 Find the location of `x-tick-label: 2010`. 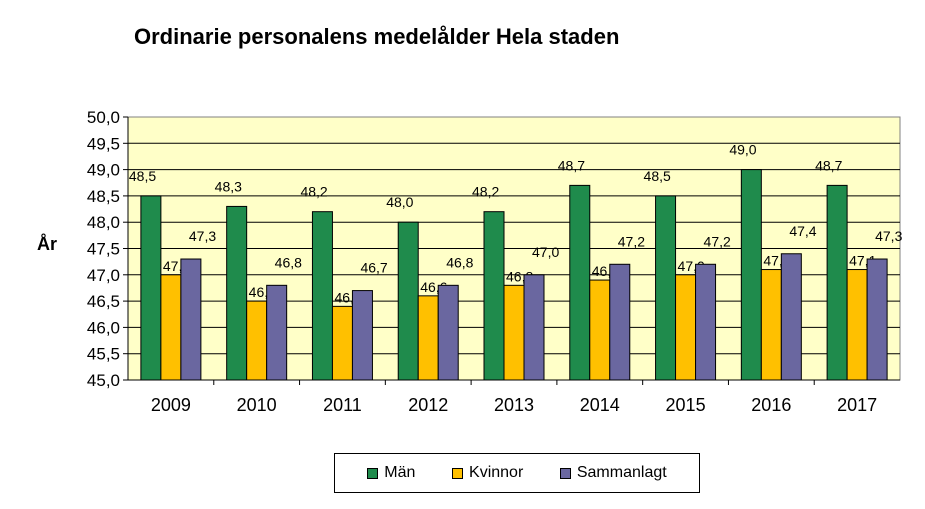

x-tick-label: 2010 is located at coordinates (257, 405).